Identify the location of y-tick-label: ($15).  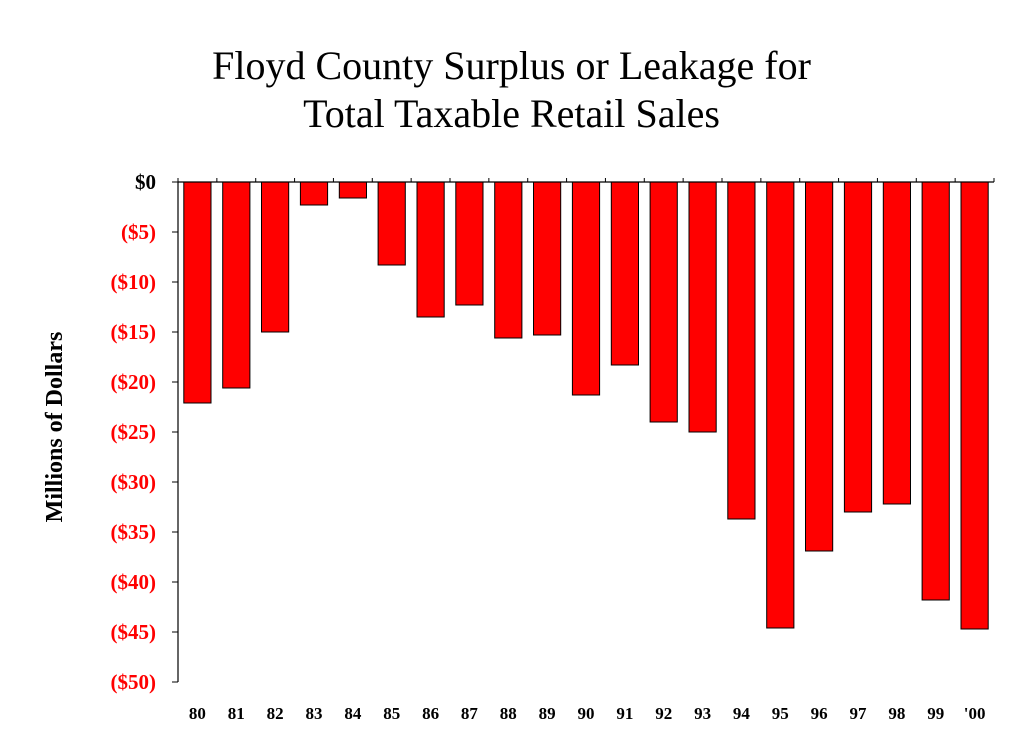
(134, 332).